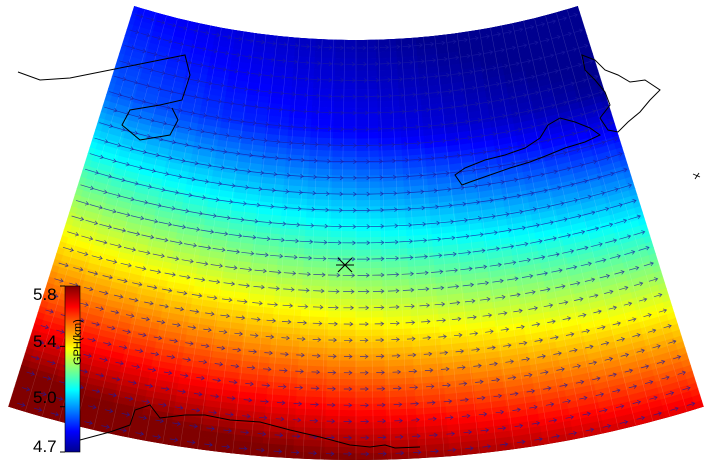 The image size is (712, 475). I want to click on colorbar-ticks, so click(62, 369).